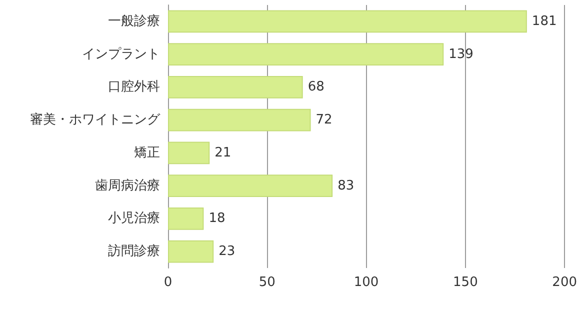  Describe the element at coordinates (316, 87) in the screenshot. I see `data-label: 68` at that location.